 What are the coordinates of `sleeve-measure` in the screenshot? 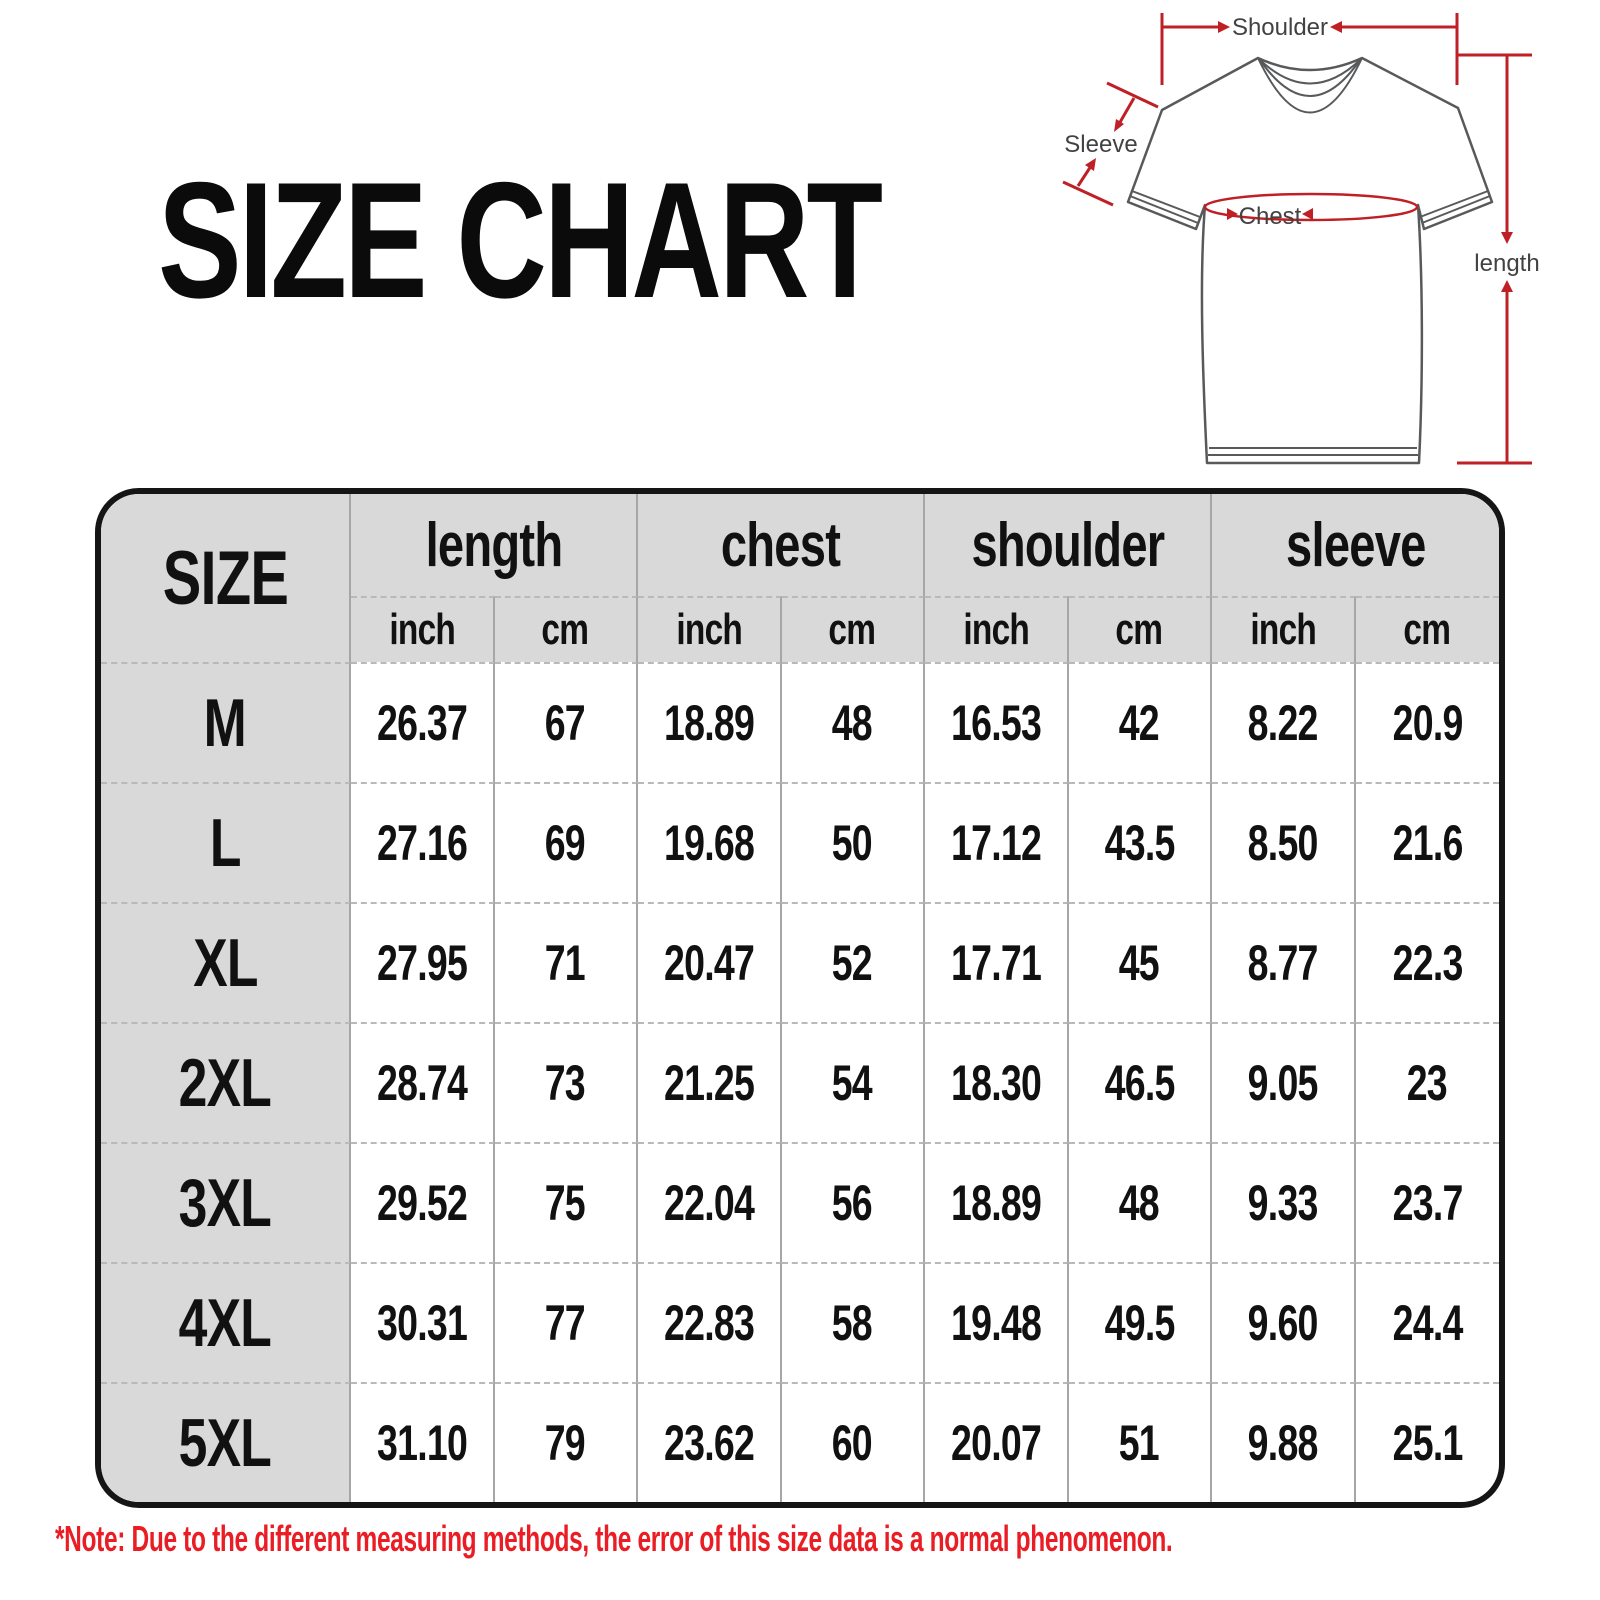 It's located at (1110, 144).